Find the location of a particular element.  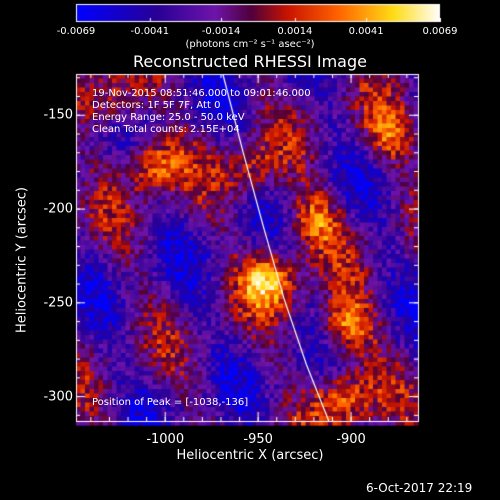

annotation-detectors: Detectors: 1F 5F 7F, Att 0 is located at coordinates (156, 105).